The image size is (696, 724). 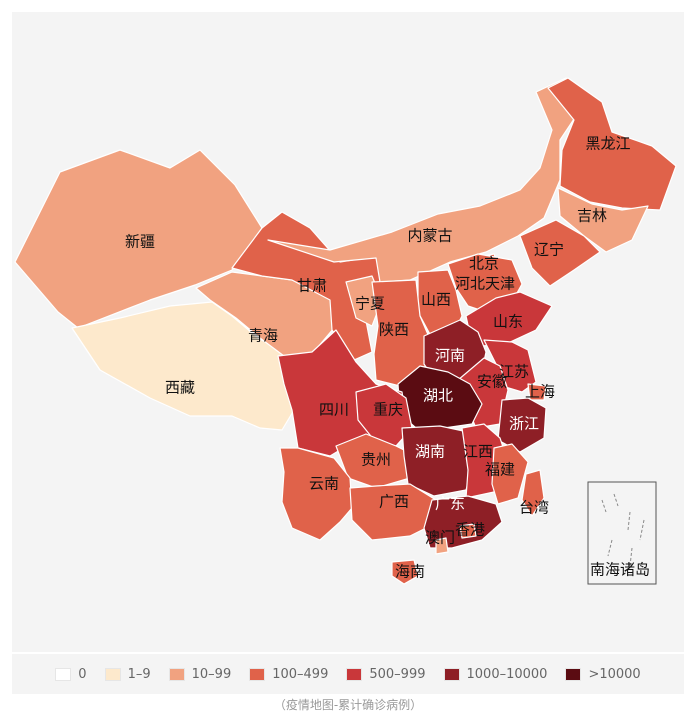 I want to click on province-label-fujian: 福建, so click(x=500, y=469).